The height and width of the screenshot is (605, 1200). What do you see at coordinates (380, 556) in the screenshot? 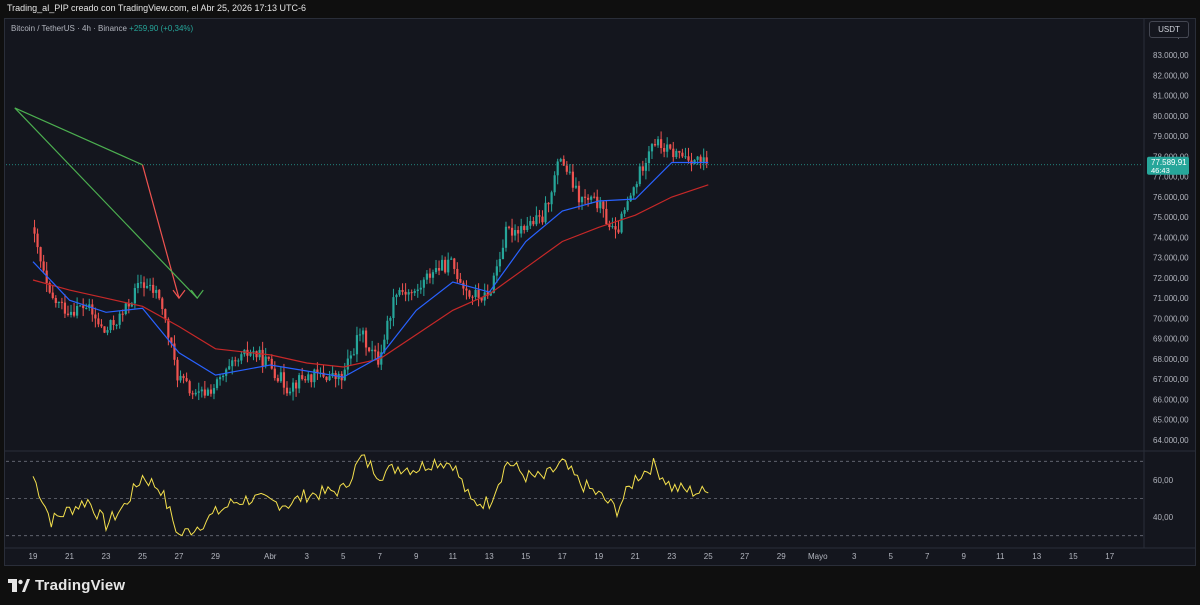
I see `time-tick-label: 7` at bounding box center [380, 556].